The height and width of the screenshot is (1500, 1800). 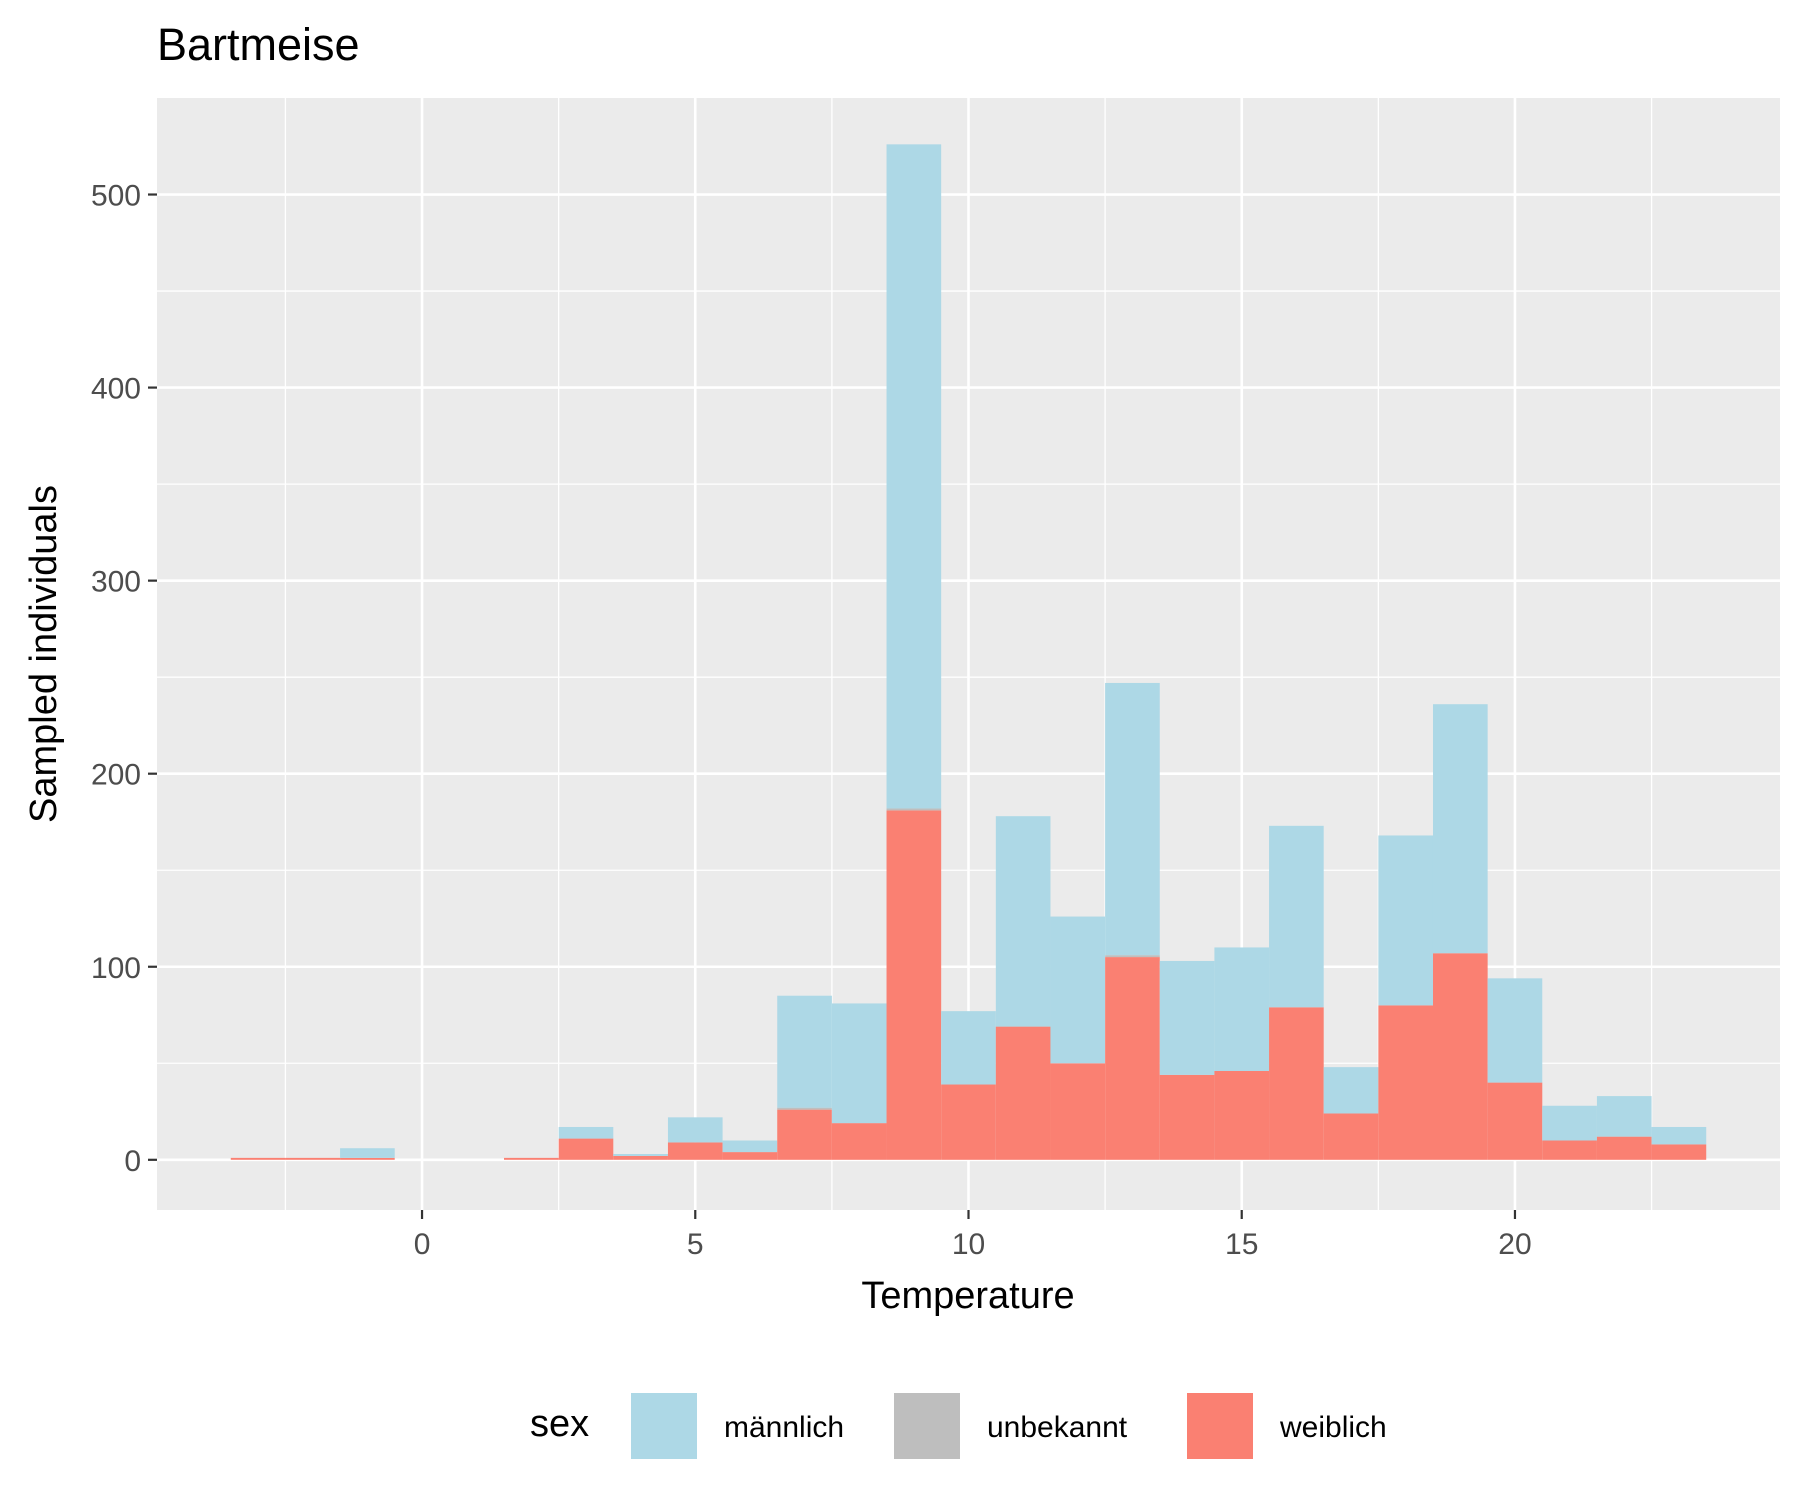 I want to click on legend: sex männlich unbekannt weiblich, so click(x=958, y=1426).